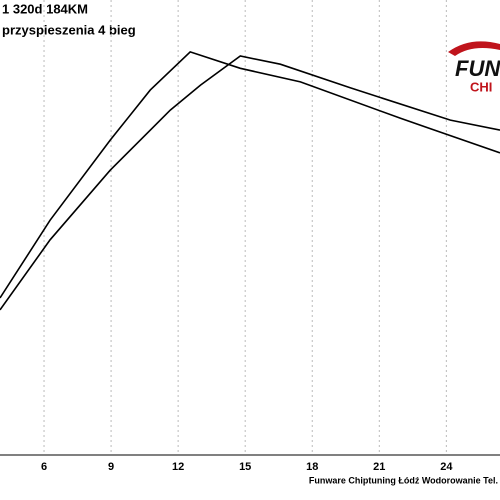  Describe the element at coordinates (44, 467) in the screenshot. I see `x-tick-label: 6` at that location.